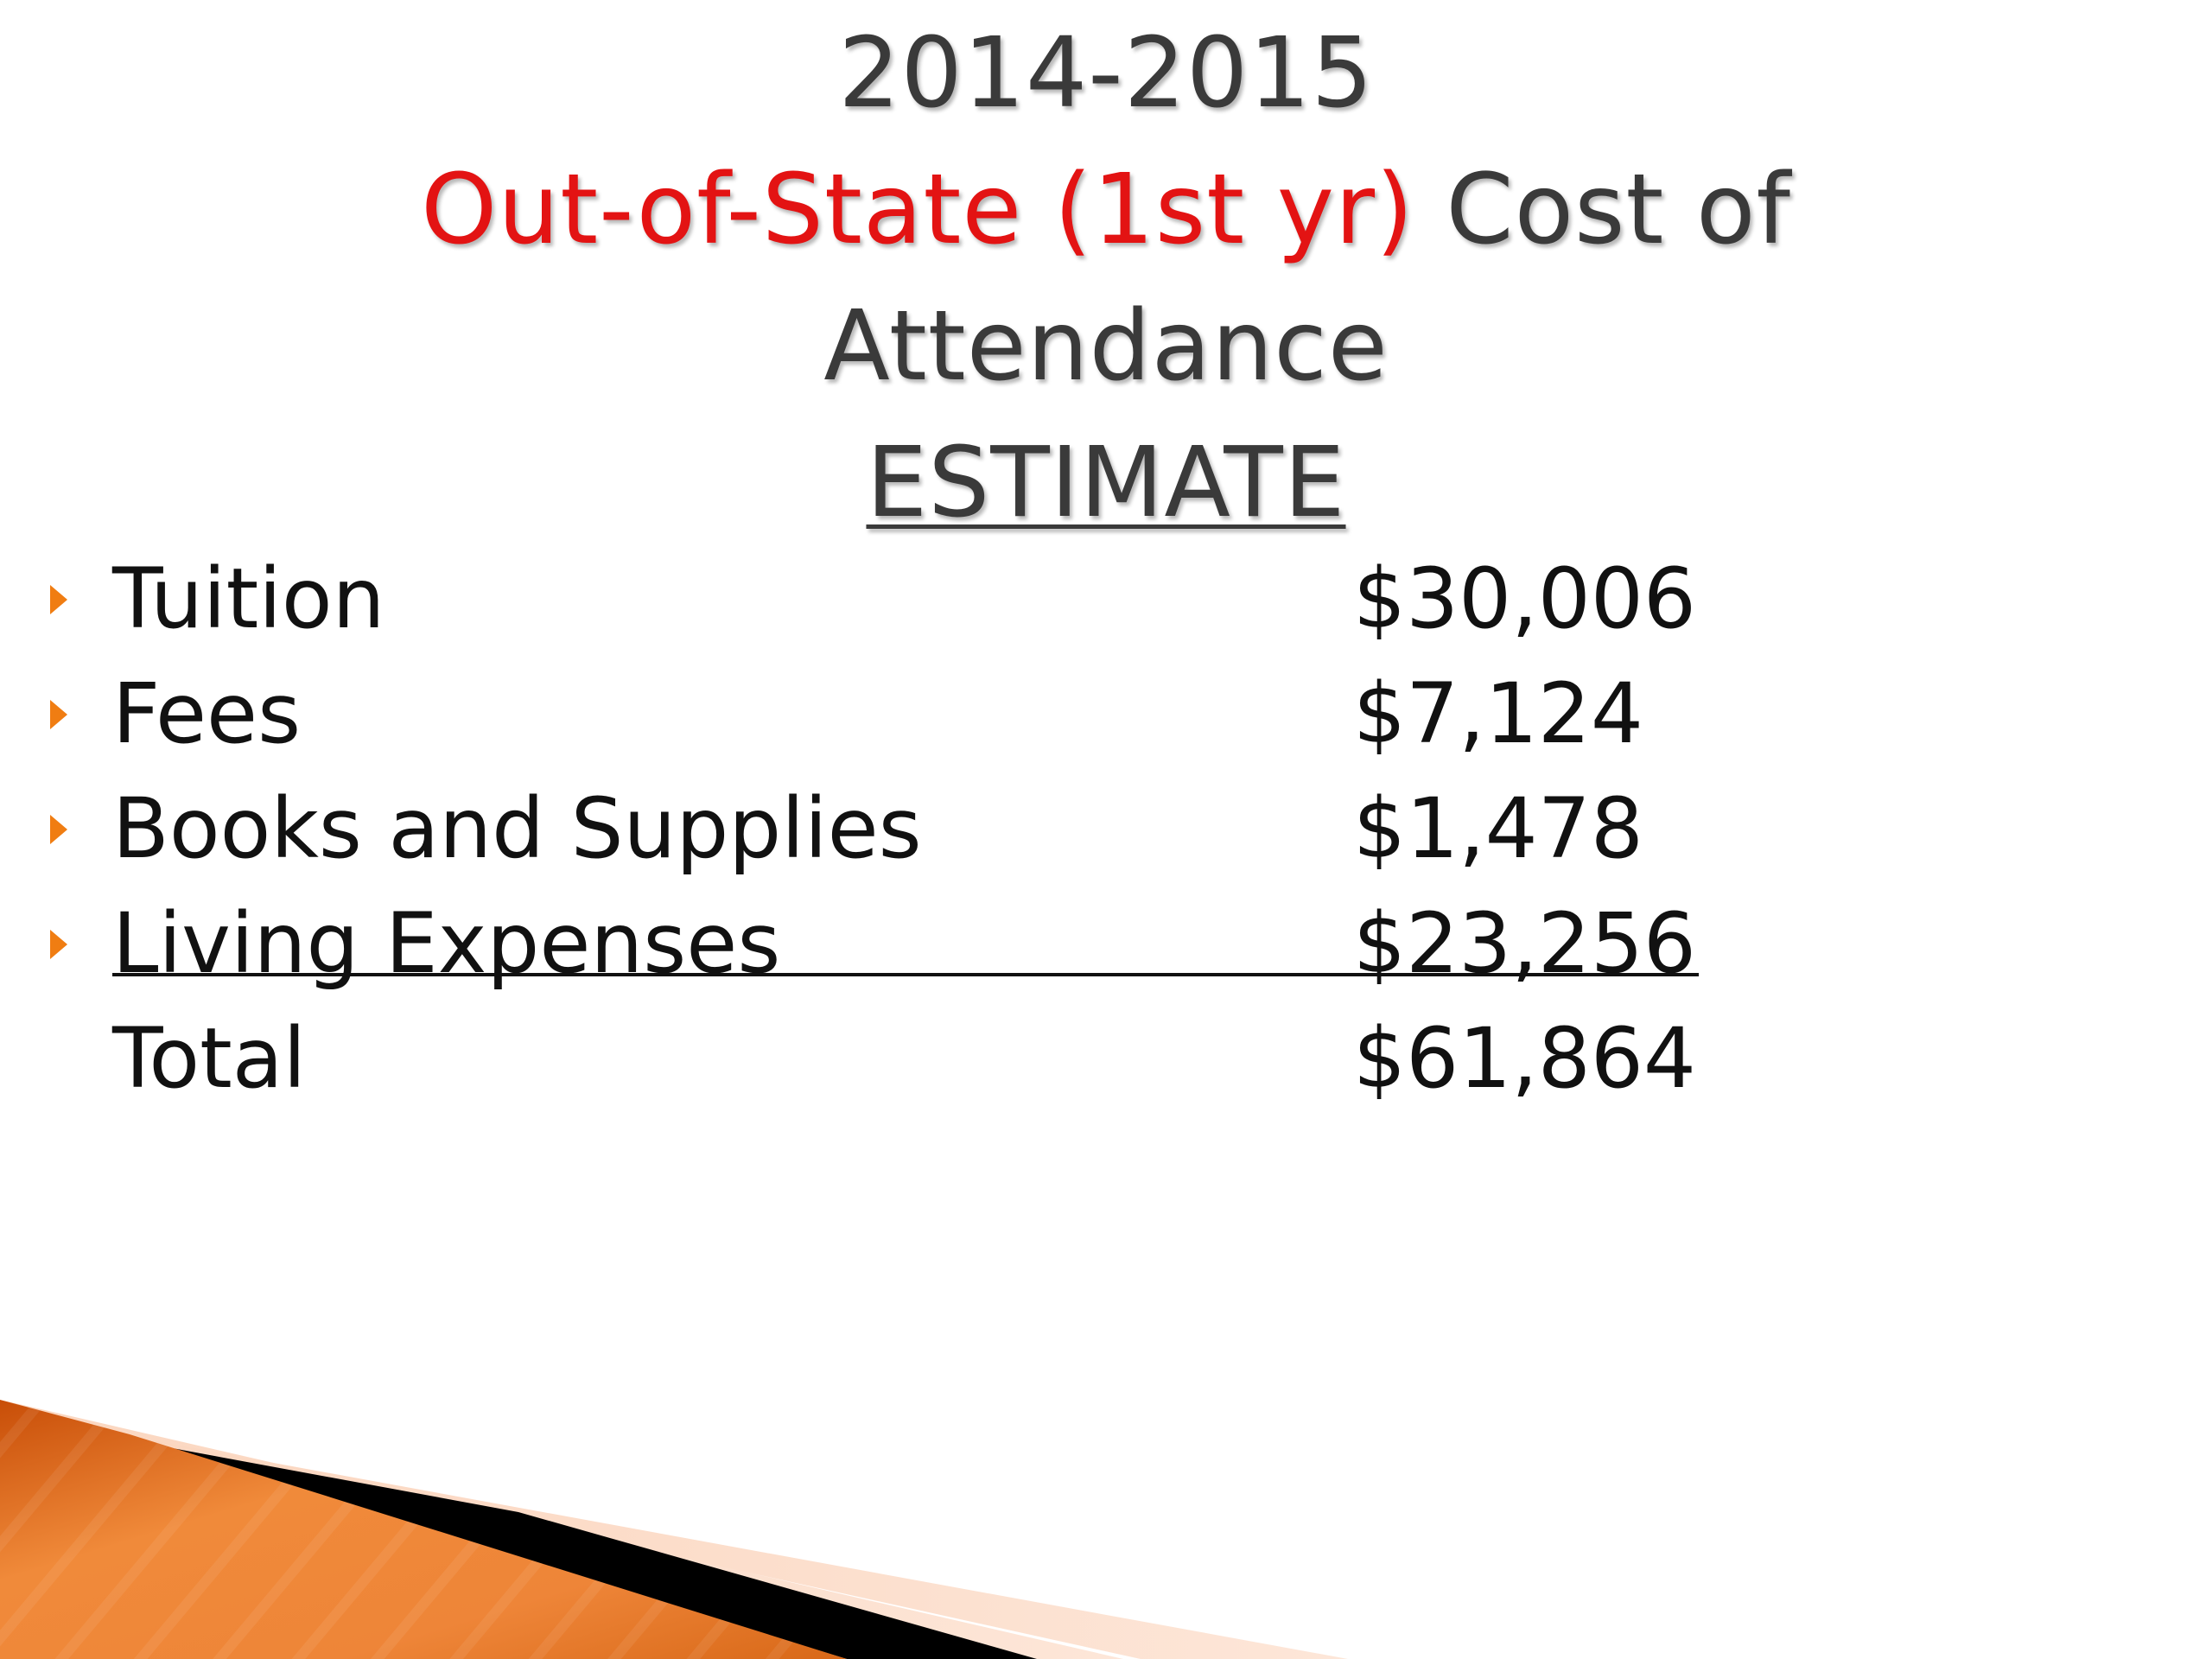 The height and width of the screenshot is (1659, 2212). What do you see at coordinates (1498, 713) in the screenshot?
I see `item-amount: $7,124` at bounding box center [1498, 713].